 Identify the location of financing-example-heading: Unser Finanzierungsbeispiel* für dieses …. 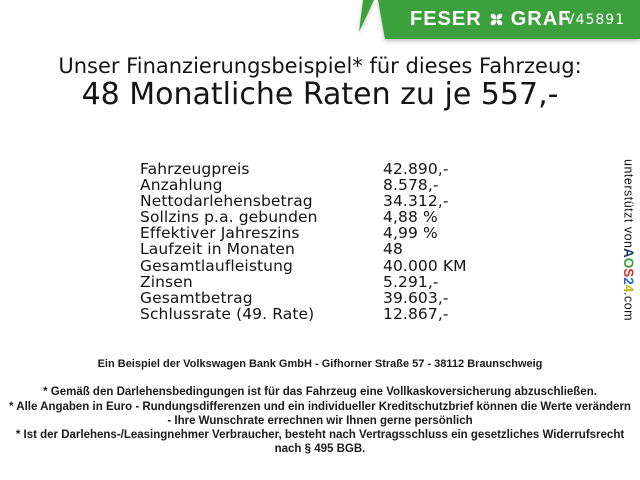
(320, 66).